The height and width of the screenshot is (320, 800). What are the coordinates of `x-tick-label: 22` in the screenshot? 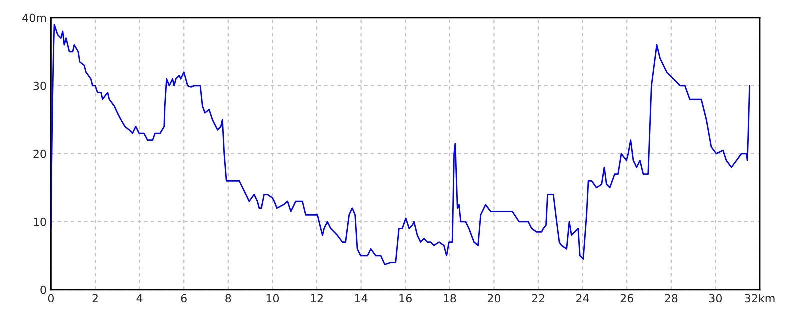 It's located at (538, 298).